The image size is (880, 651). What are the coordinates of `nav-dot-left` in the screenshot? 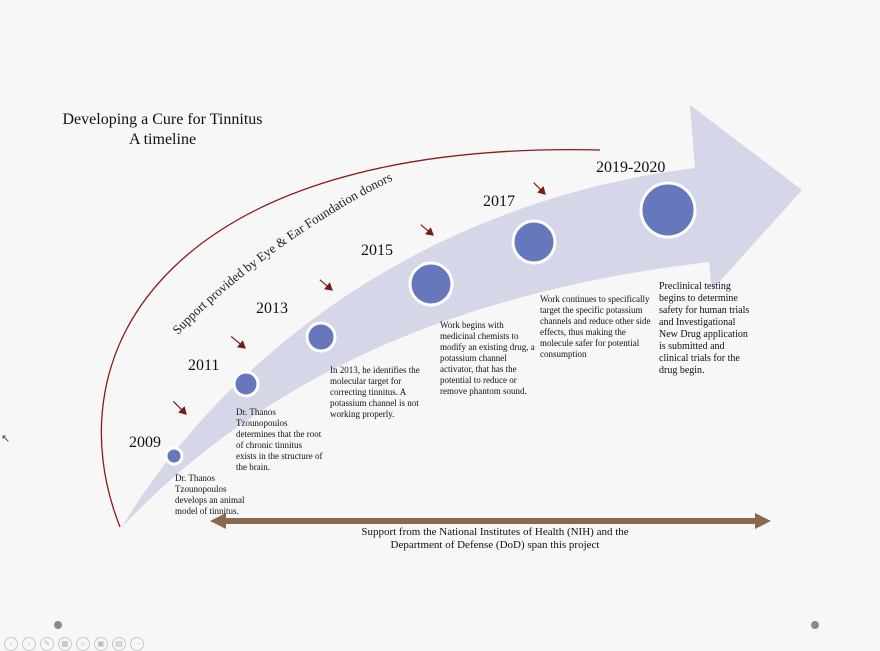 It's located at (58, 625).